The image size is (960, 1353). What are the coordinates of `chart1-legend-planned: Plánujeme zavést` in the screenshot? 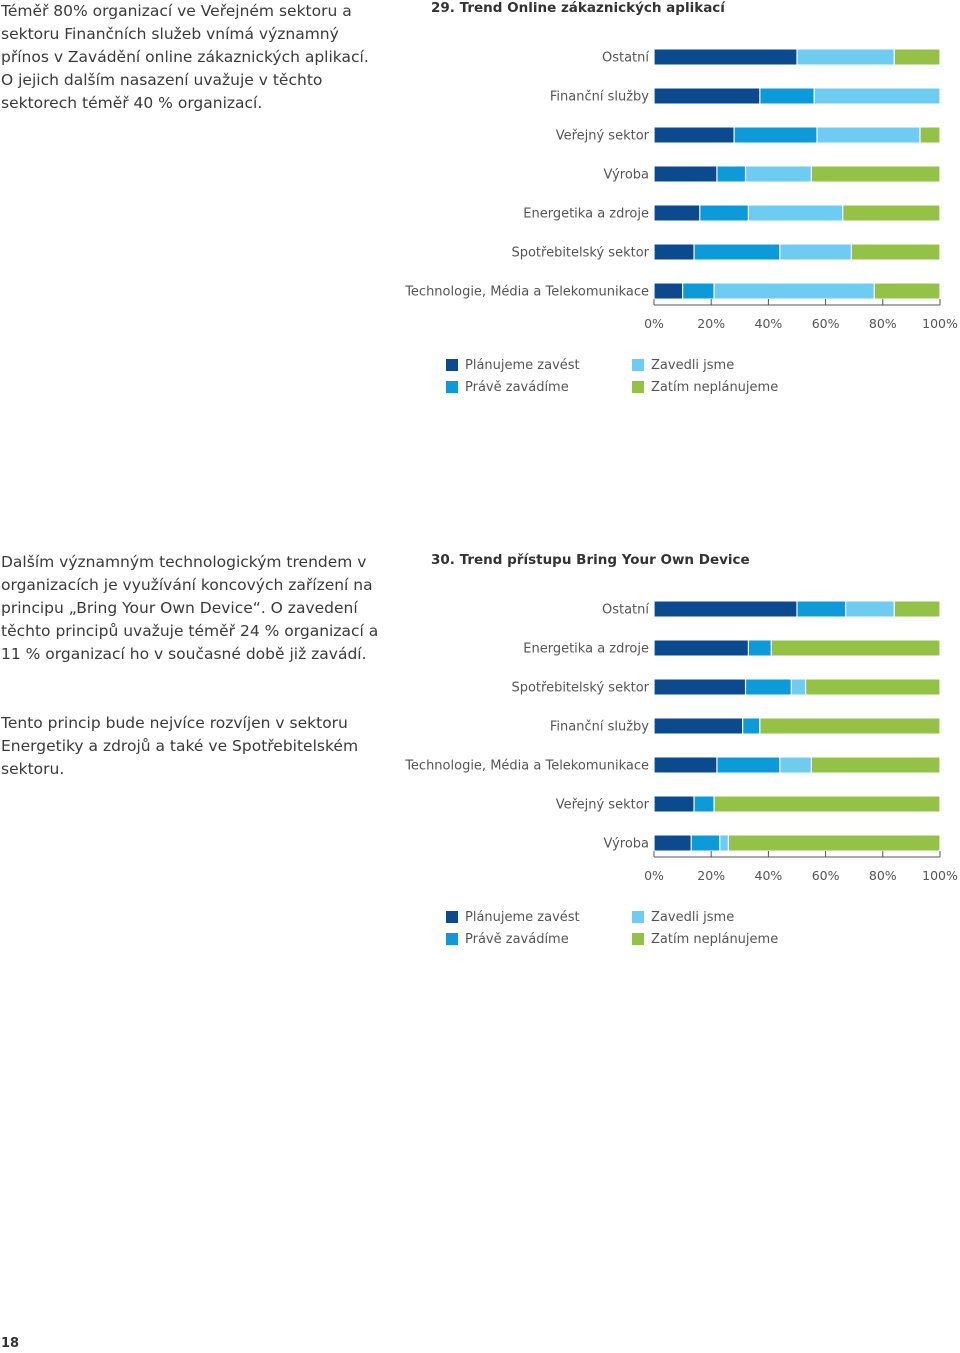 It's located at (513, 365).